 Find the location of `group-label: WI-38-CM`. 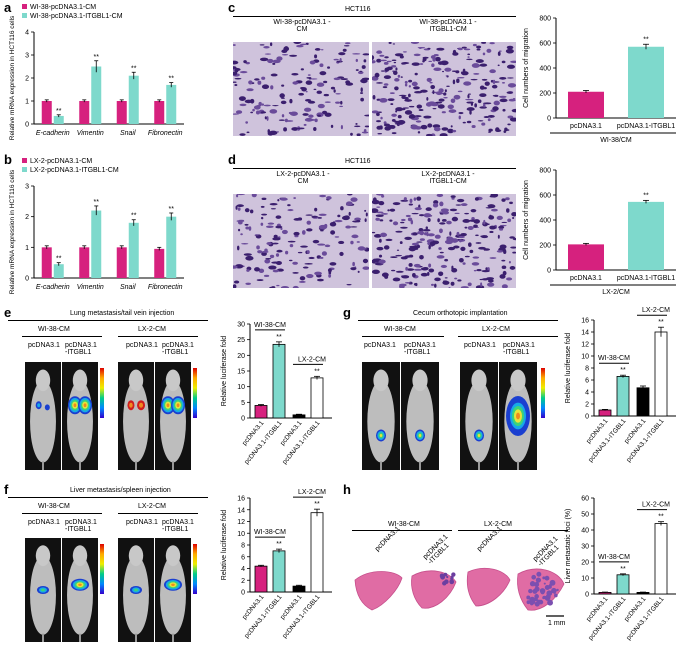

group-label: WI-38-CM is located at coordinates (270, 532).